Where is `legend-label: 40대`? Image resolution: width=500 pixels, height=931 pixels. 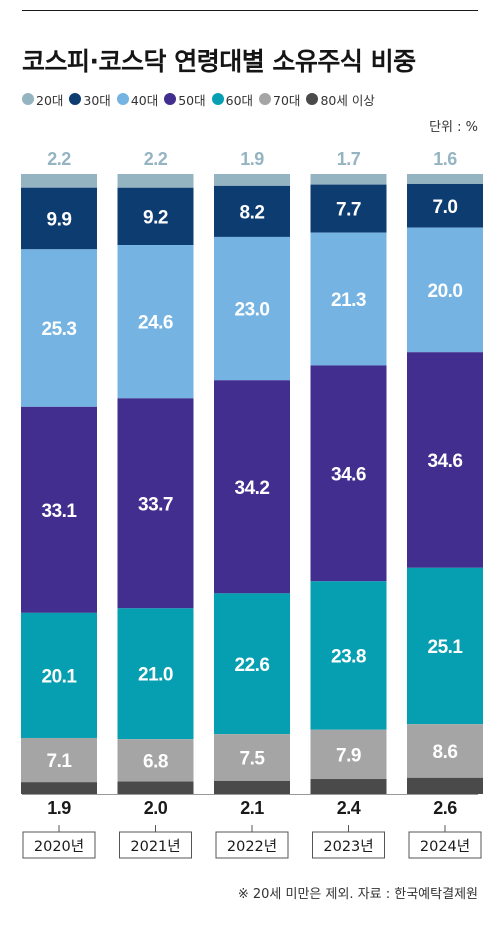
legend-label: 40대 is located at coordinates (144, 100).